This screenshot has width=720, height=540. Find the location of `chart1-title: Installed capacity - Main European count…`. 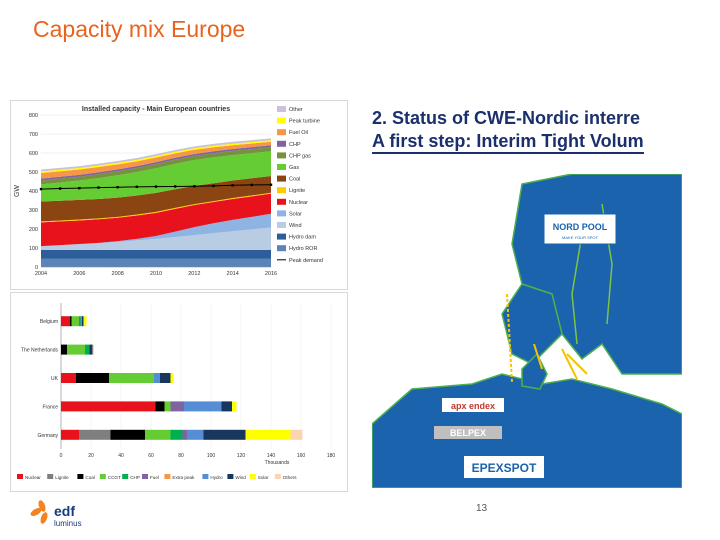

chart1-title: Installed capacity - Main European count… is located at coordinates (156, 109).